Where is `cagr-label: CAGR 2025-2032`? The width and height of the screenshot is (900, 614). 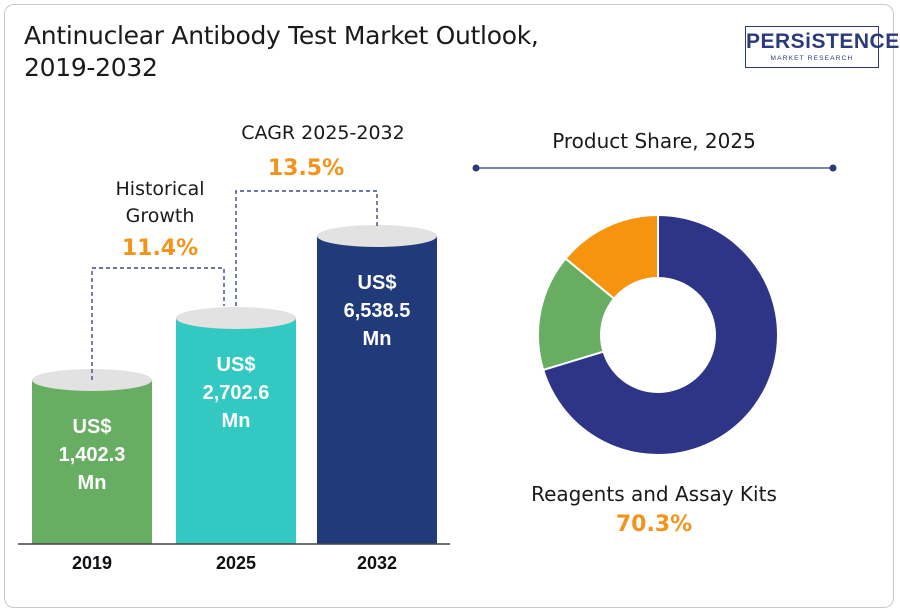
cagr-label: CAGR 2025-2032 is located at coordinates (322, 133).